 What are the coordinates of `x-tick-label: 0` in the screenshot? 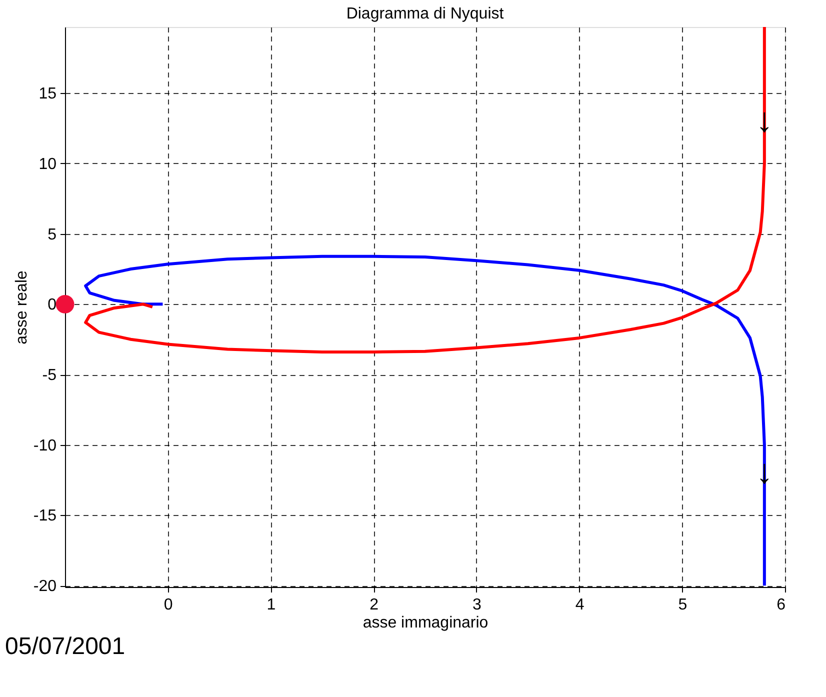 It's located at (168, 605).